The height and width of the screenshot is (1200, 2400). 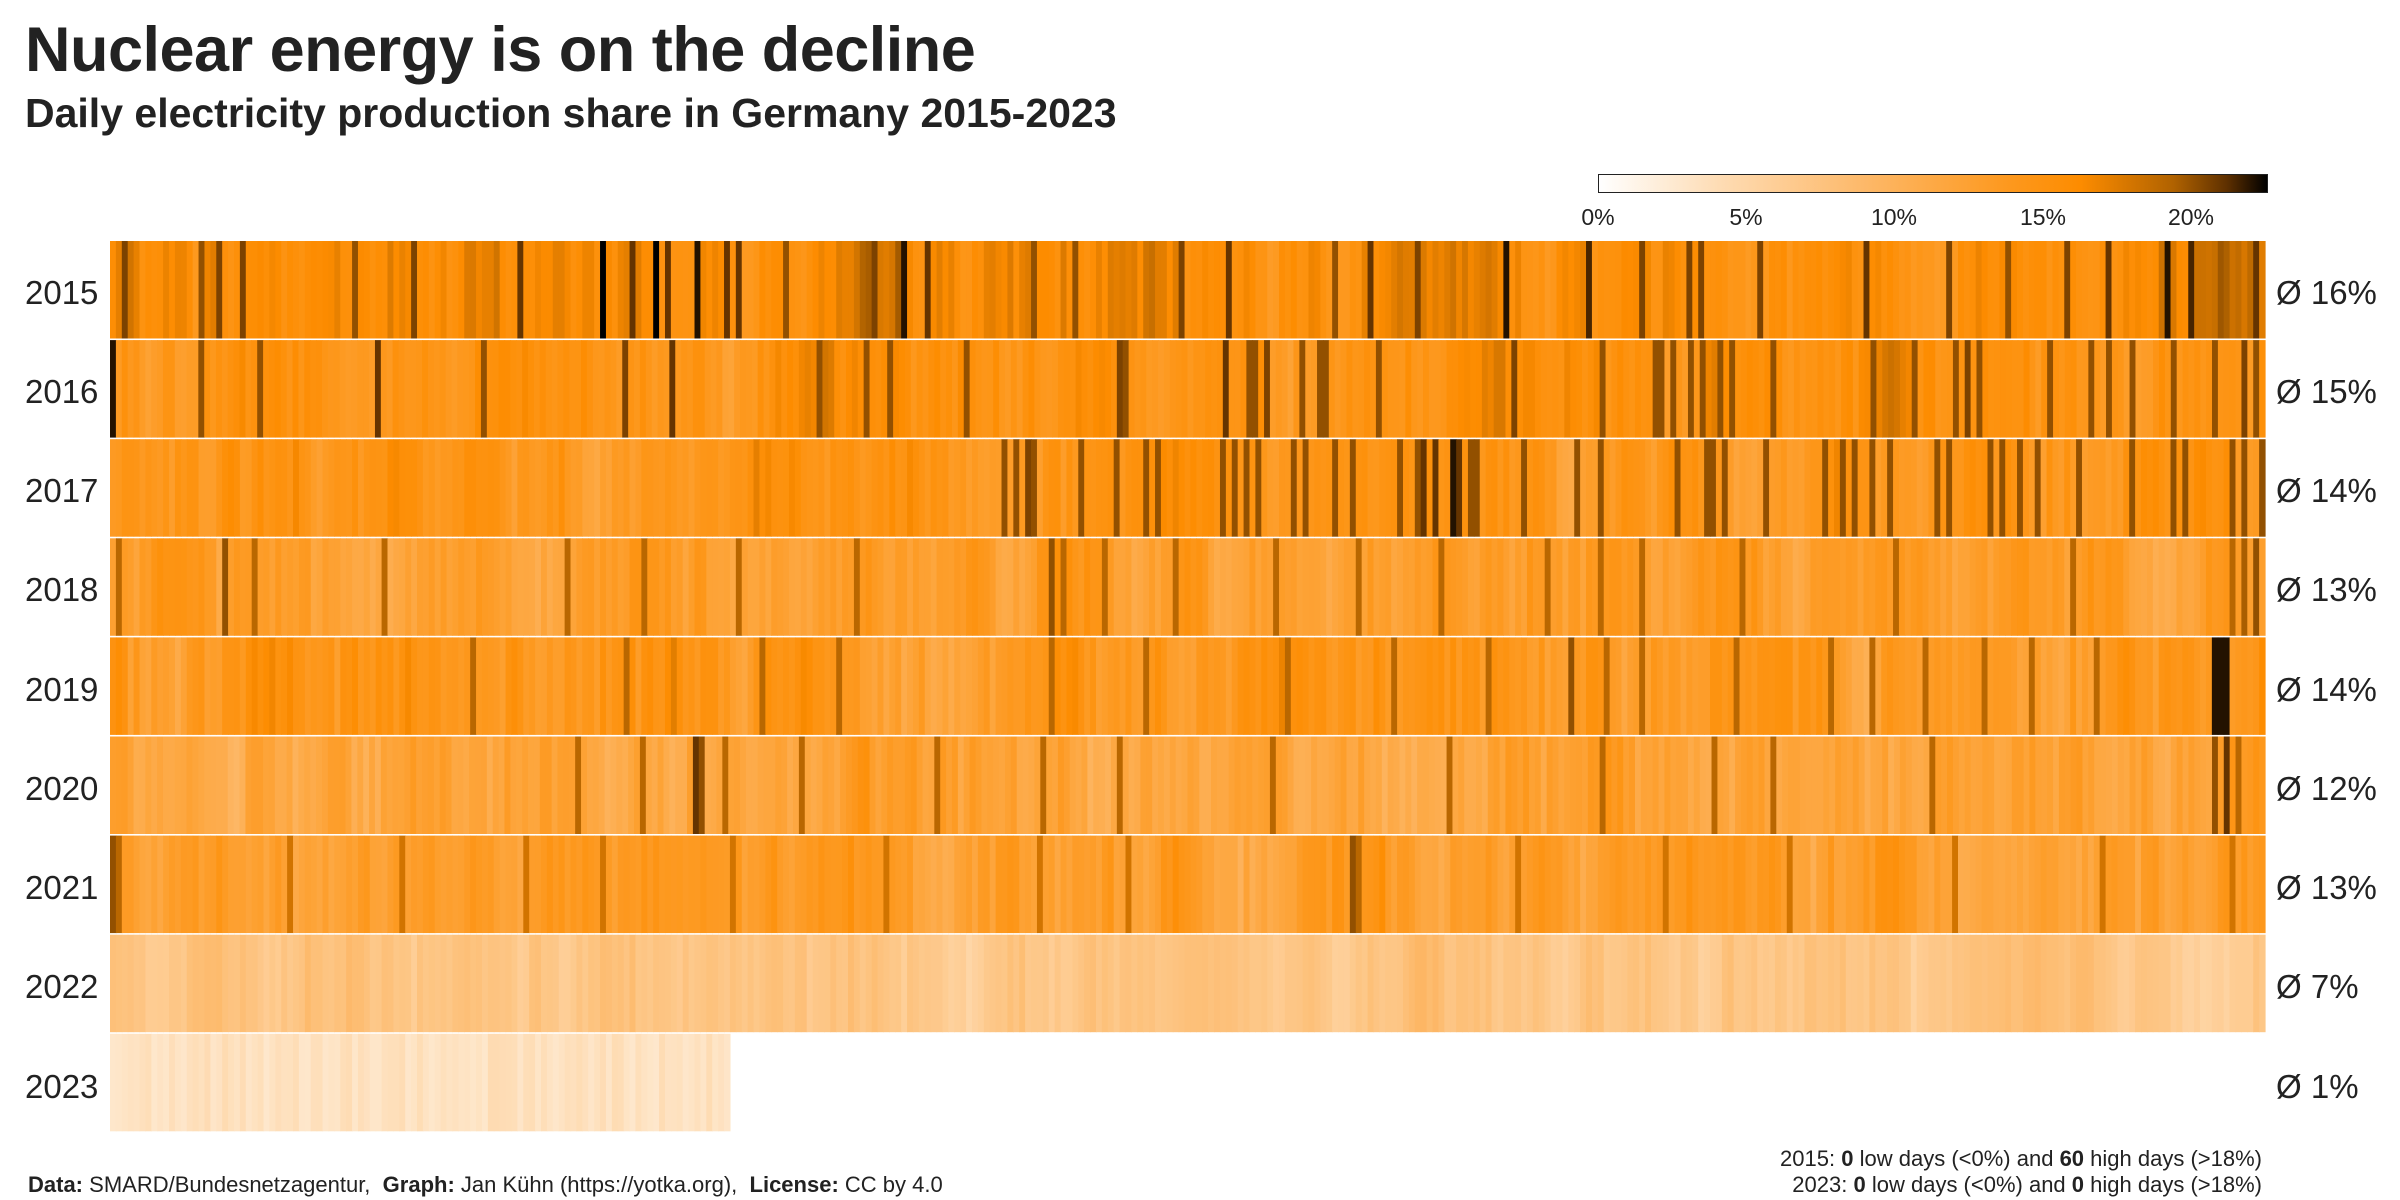 What do you see at coordinates (1598, 217) in the screenshot?
I see `legend-tick-0: 0%` at bounding box center [1598, 217].